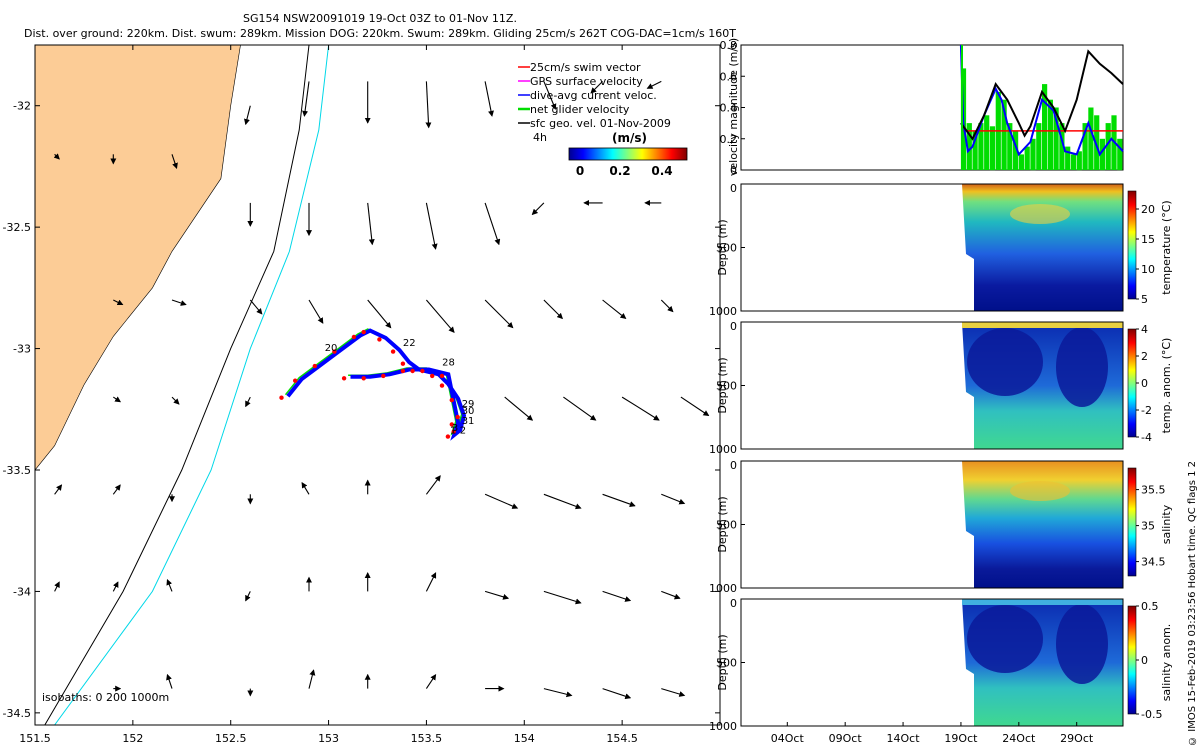 This screenshot has width=1200, height=750. I want to click on track-day-label-6: 1, so click(453, 431).